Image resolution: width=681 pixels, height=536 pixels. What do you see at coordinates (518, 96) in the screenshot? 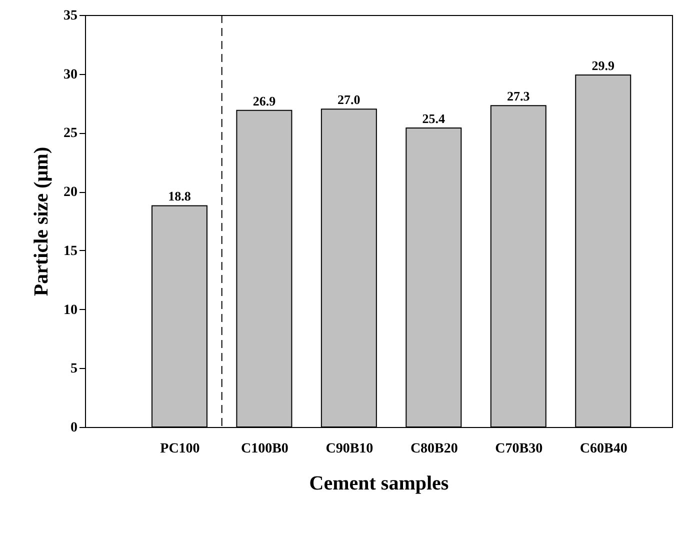
I see `data-label: 27.3` at bounding box center [518, 96].